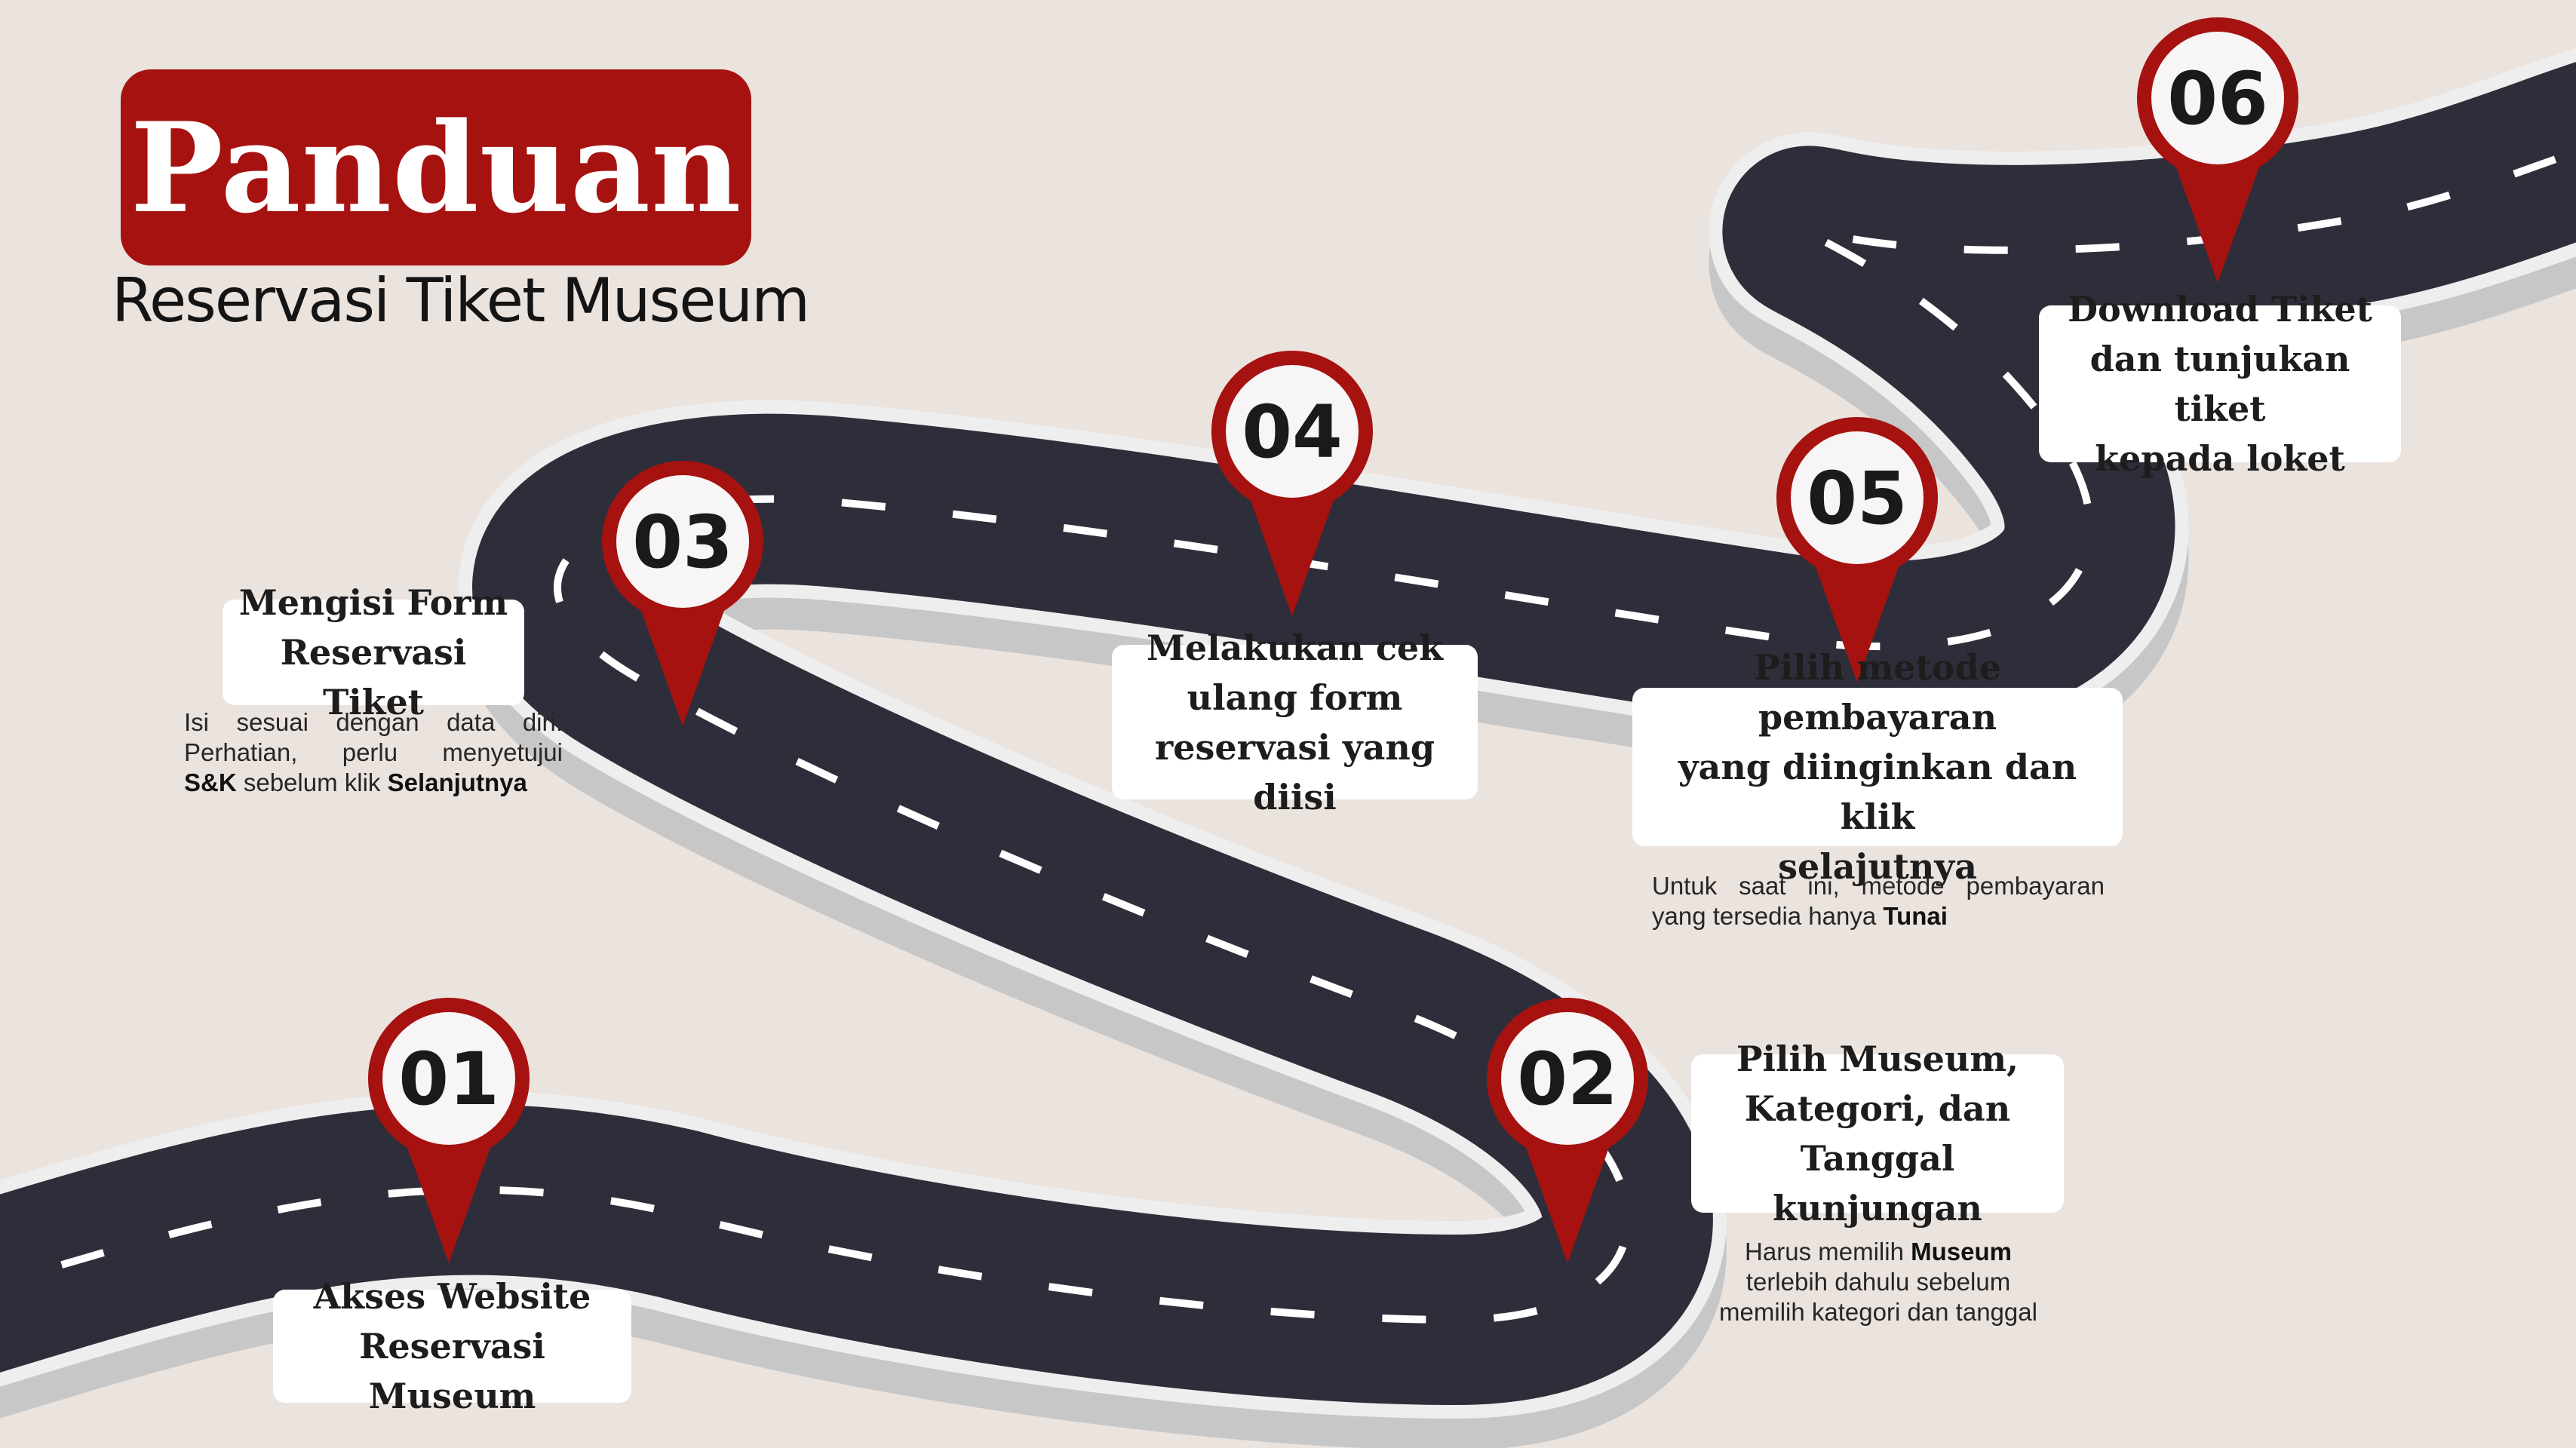 The height and width of the screenshot is (1448, 2576). Describe the element at coordinates (449, 1130) in the screenshot. I see `marker-step-01: 01` at that location.